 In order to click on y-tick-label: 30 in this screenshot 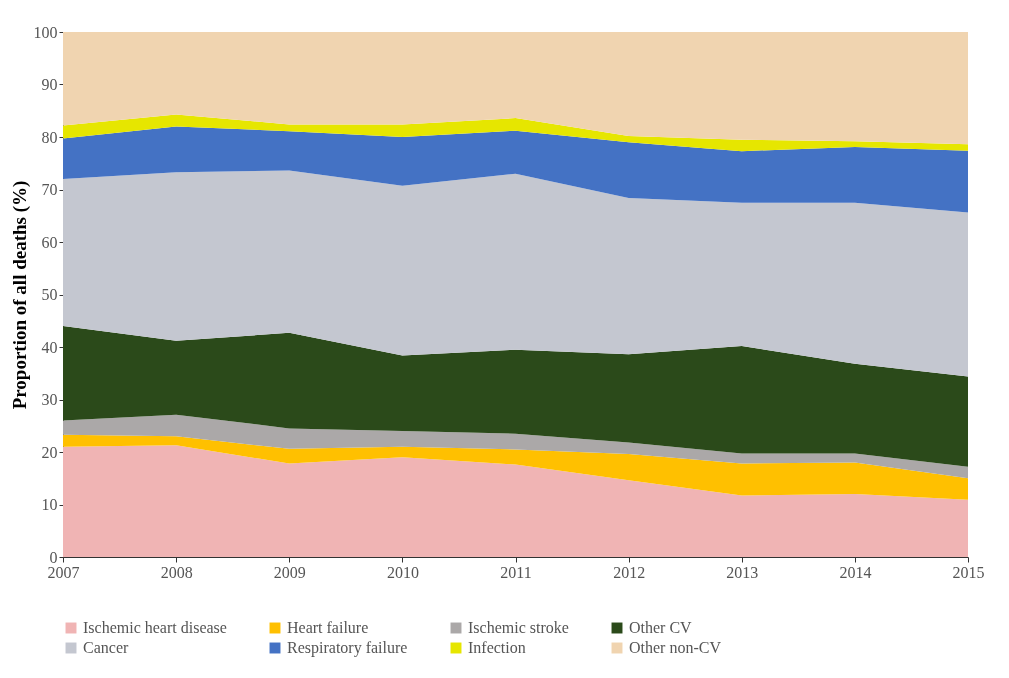, I will do `click(49, 399)`.